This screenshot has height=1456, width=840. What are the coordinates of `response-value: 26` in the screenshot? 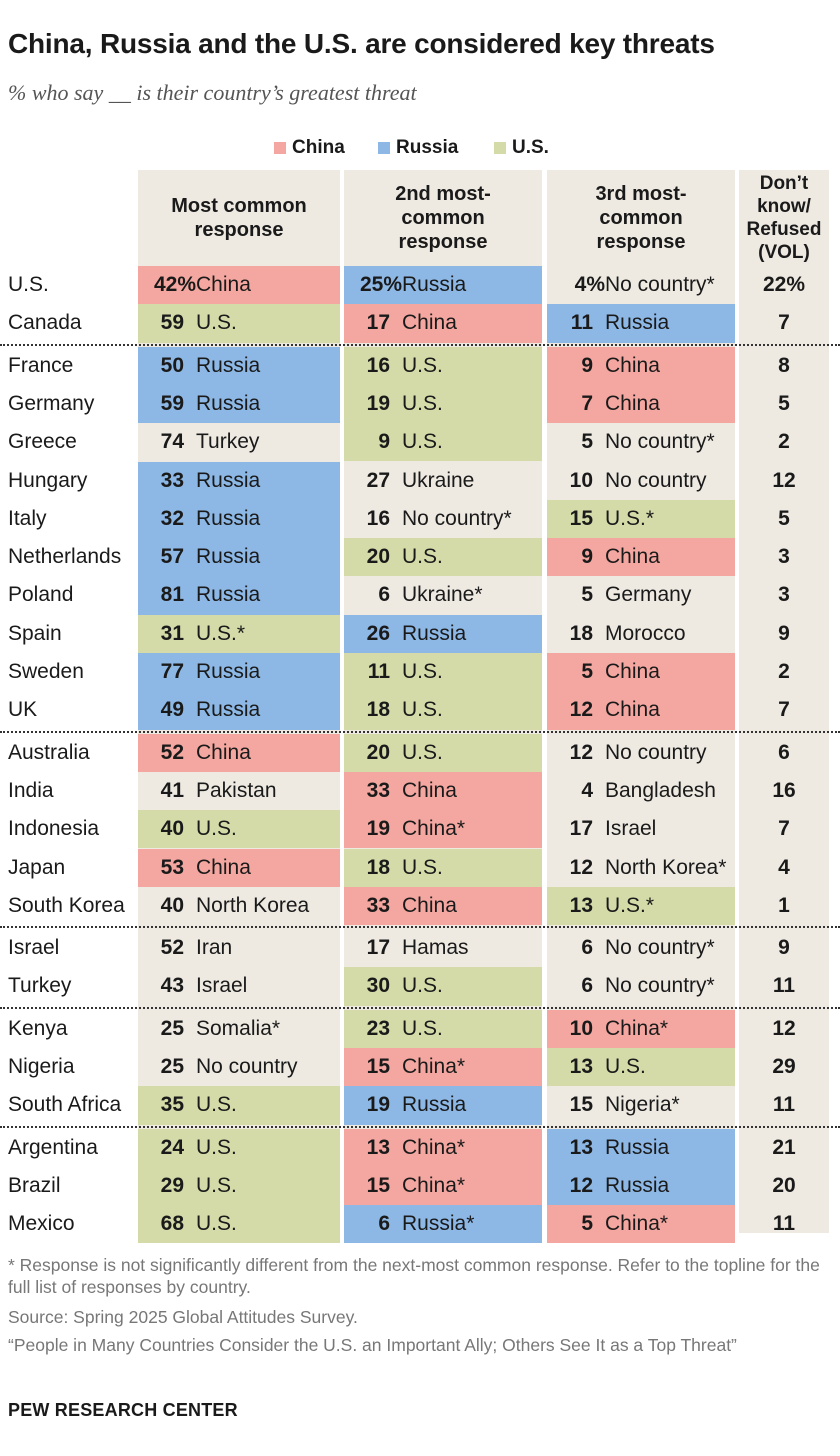 It's located at (367, 634).